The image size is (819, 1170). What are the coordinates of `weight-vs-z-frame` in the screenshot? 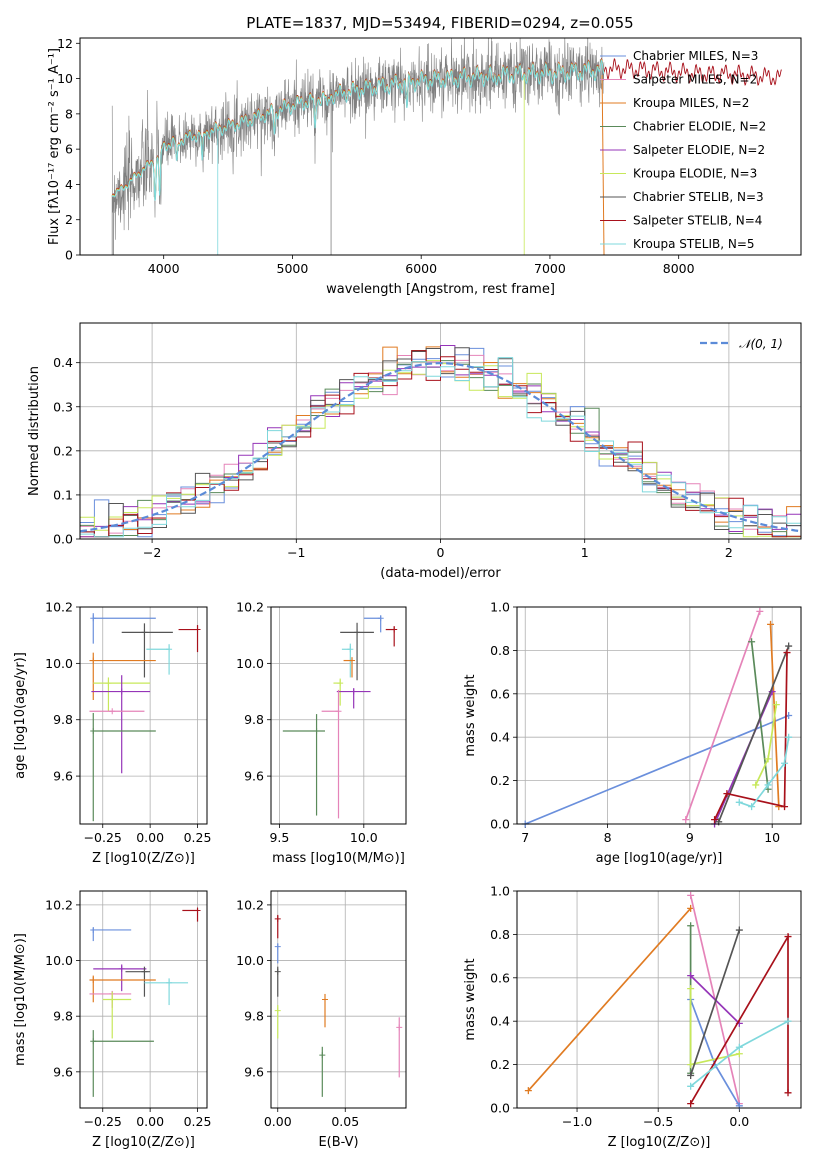 It's located at (659, 999).